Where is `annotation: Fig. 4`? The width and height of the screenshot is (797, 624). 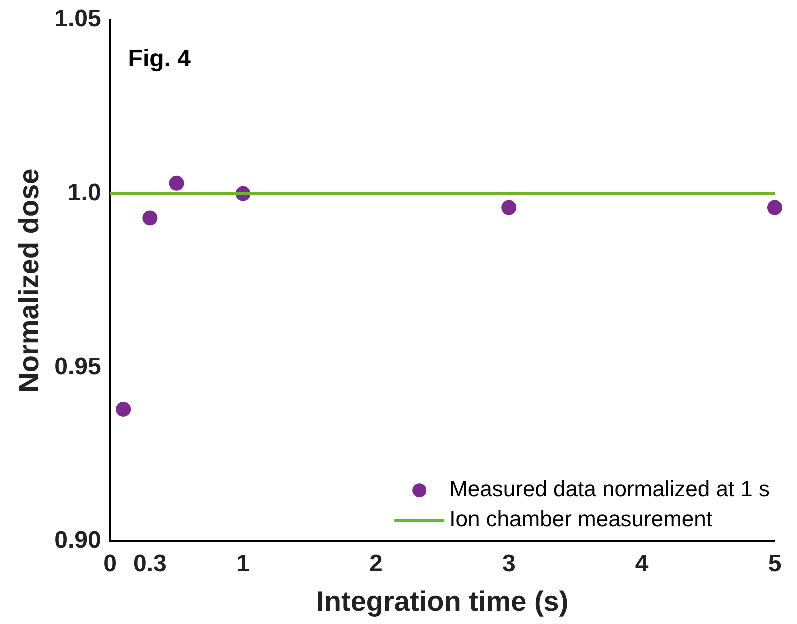 annotation: Fig. 4 is located at coordinates (160, 59).